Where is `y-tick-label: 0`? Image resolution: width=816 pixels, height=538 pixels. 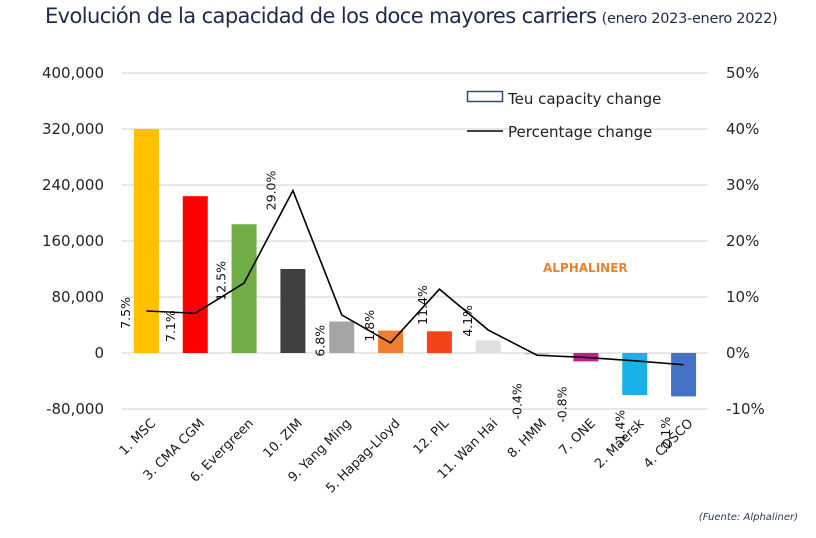
y-tick-label: 0 is located at coordinates (99, 353).